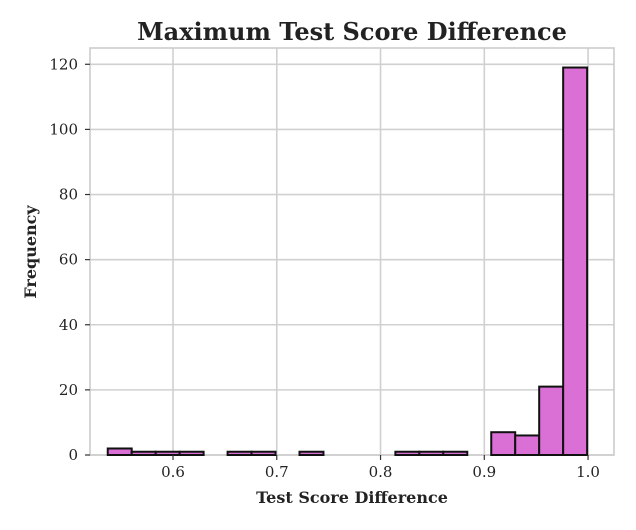 The image size is (636, 530). What do you see at coordinates (68, 325) in the screenshot?
I see `y-tick-label: 40` at bounding box center [68, 325].